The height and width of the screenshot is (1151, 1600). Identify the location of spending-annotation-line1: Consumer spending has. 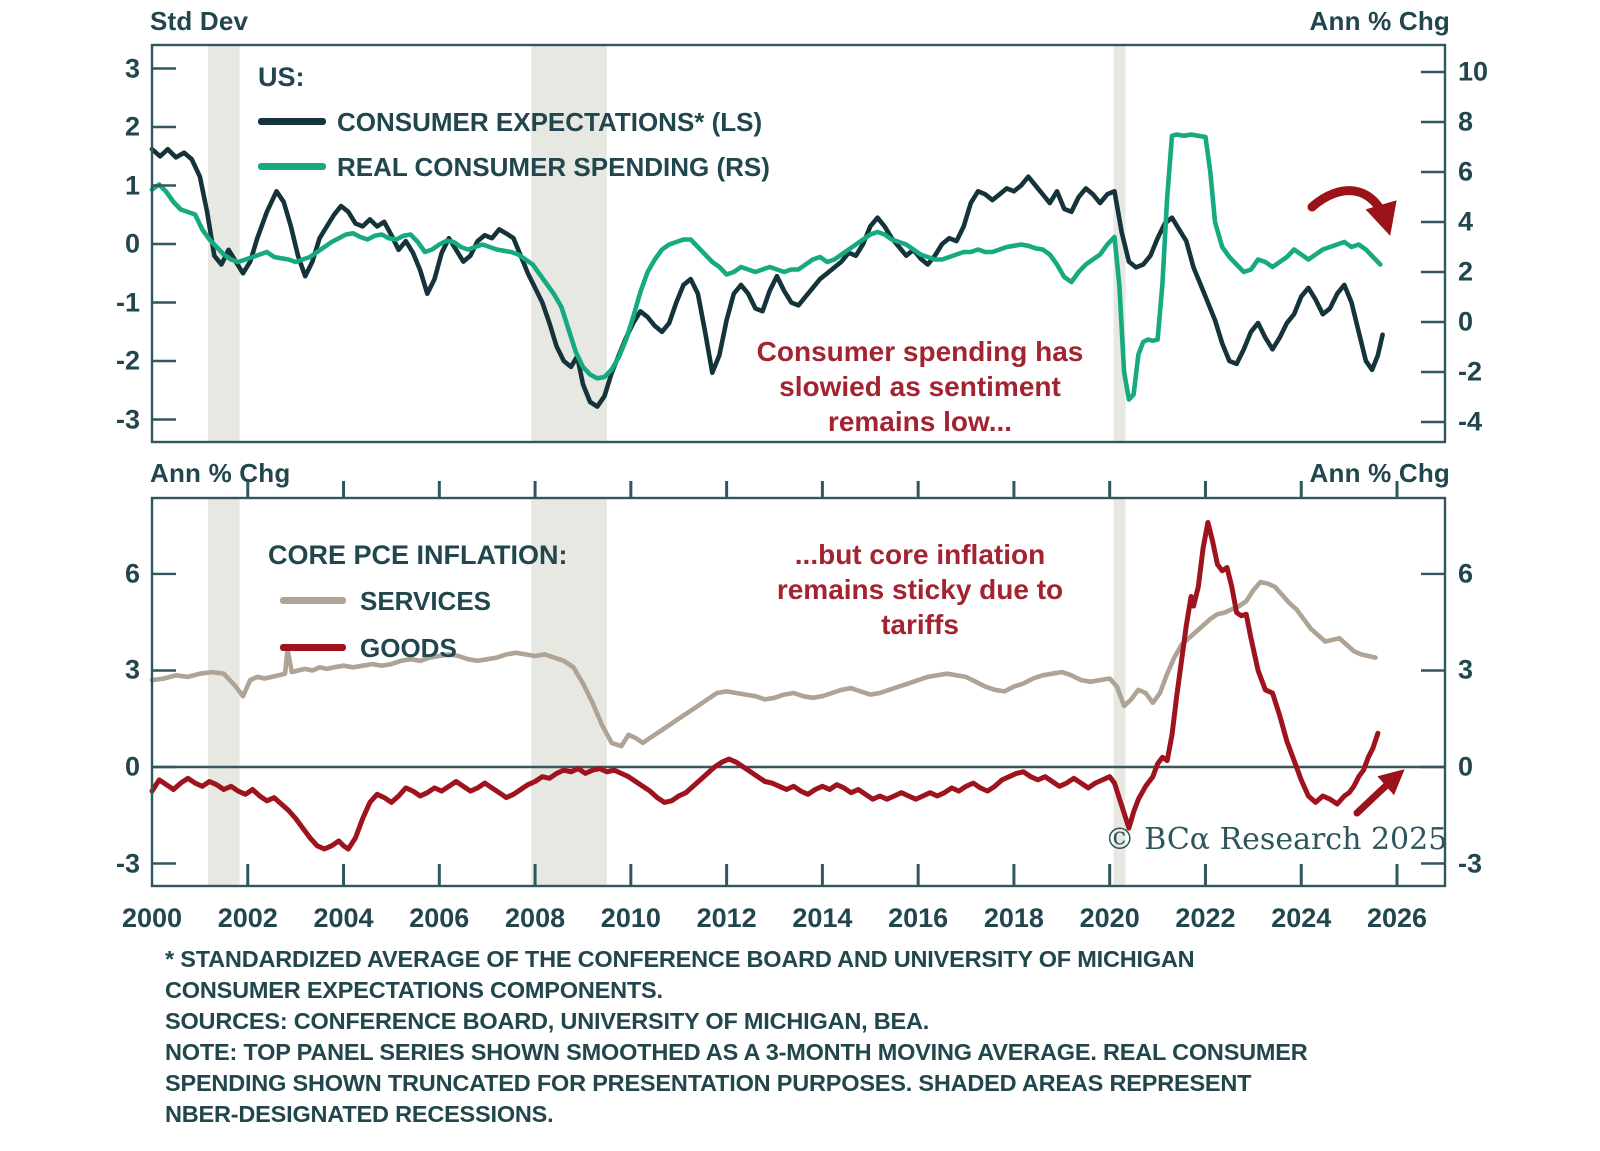
(920, 351).